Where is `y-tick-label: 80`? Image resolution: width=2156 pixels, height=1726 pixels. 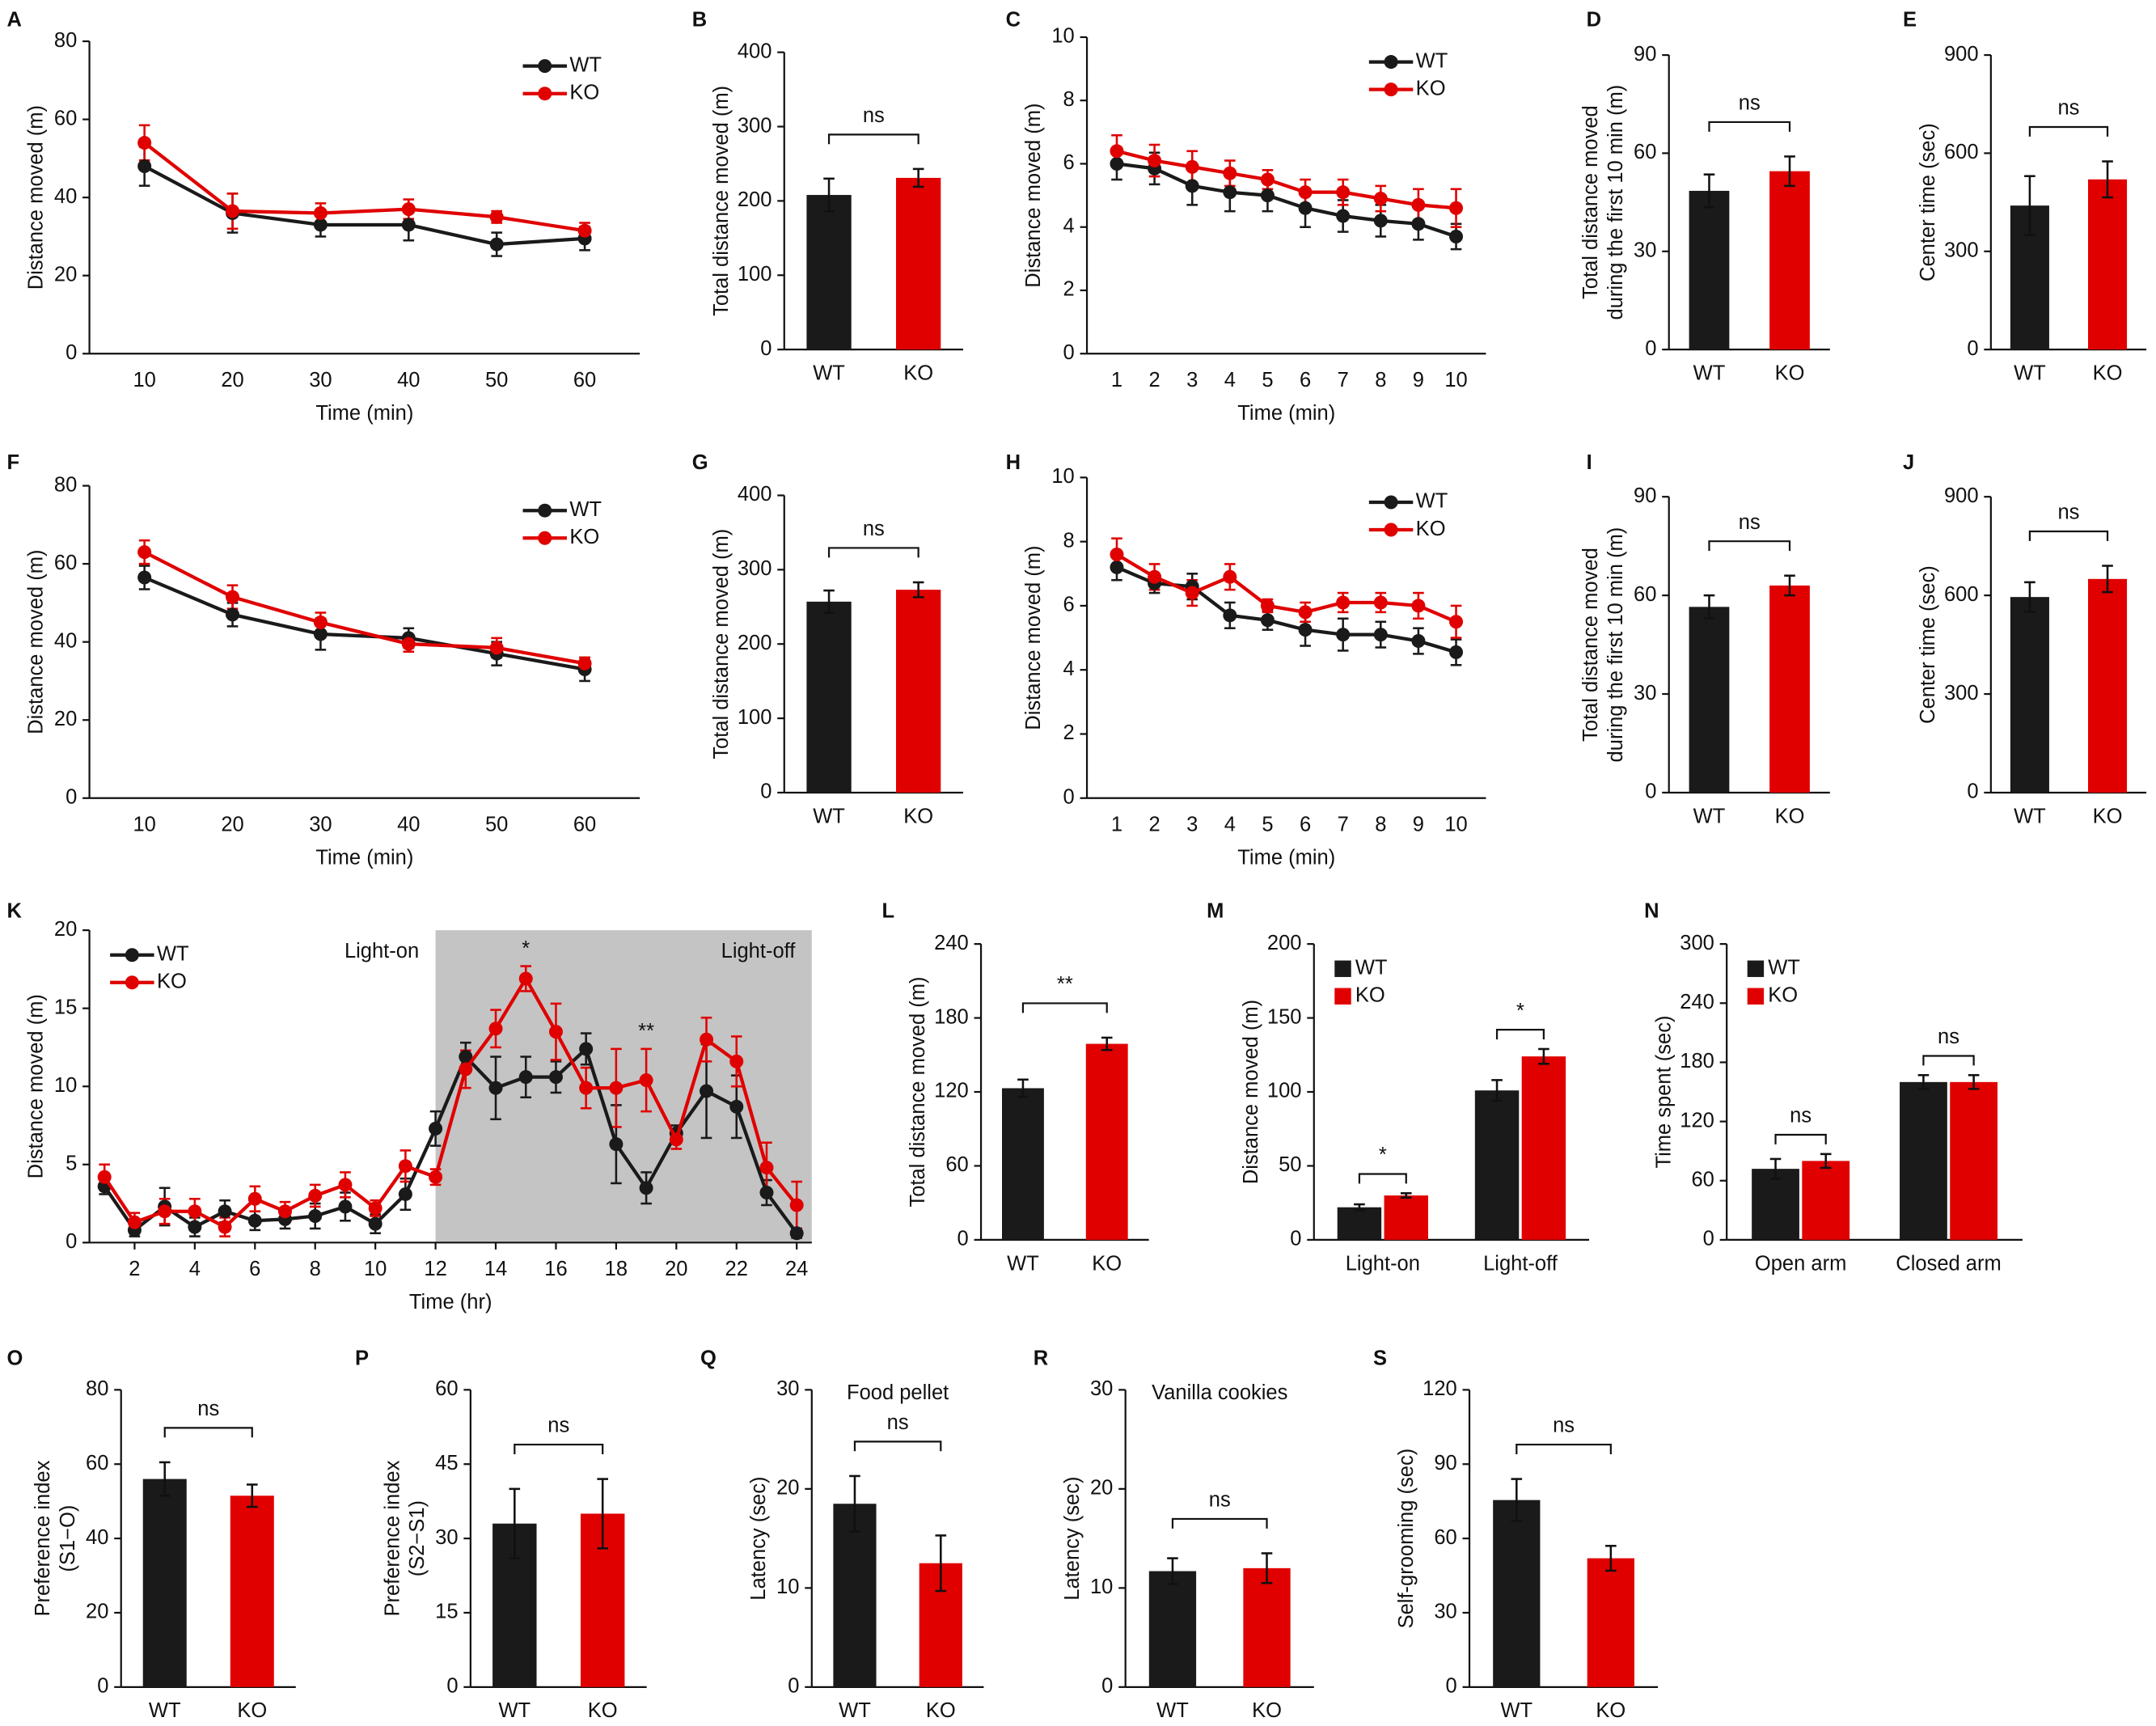 y-tick-label: 80 is located at coordinates (97, 1388).